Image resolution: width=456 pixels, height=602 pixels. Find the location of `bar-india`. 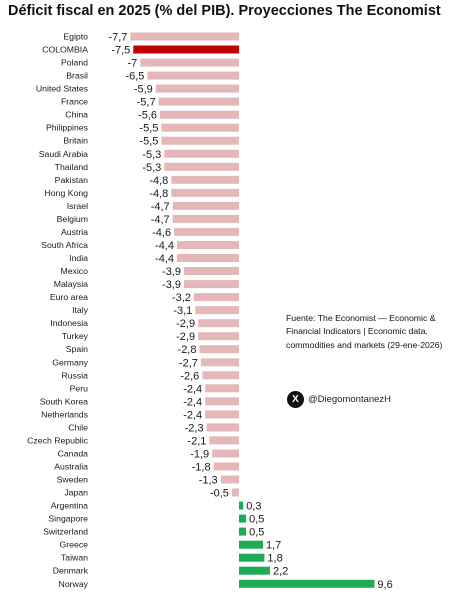

bar-india is located at coordinates (208, 258).